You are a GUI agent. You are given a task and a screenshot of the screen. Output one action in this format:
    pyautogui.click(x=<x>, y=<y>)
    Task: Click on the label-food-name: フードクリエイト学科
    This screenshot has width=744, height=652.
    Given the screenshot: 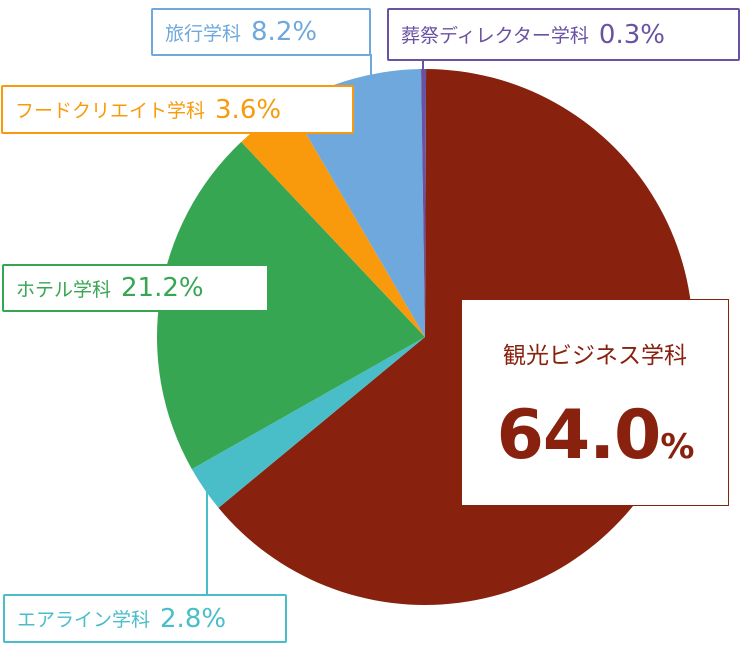 What is the action you would take?
    pyautogui.click(x=110, y=111)
    